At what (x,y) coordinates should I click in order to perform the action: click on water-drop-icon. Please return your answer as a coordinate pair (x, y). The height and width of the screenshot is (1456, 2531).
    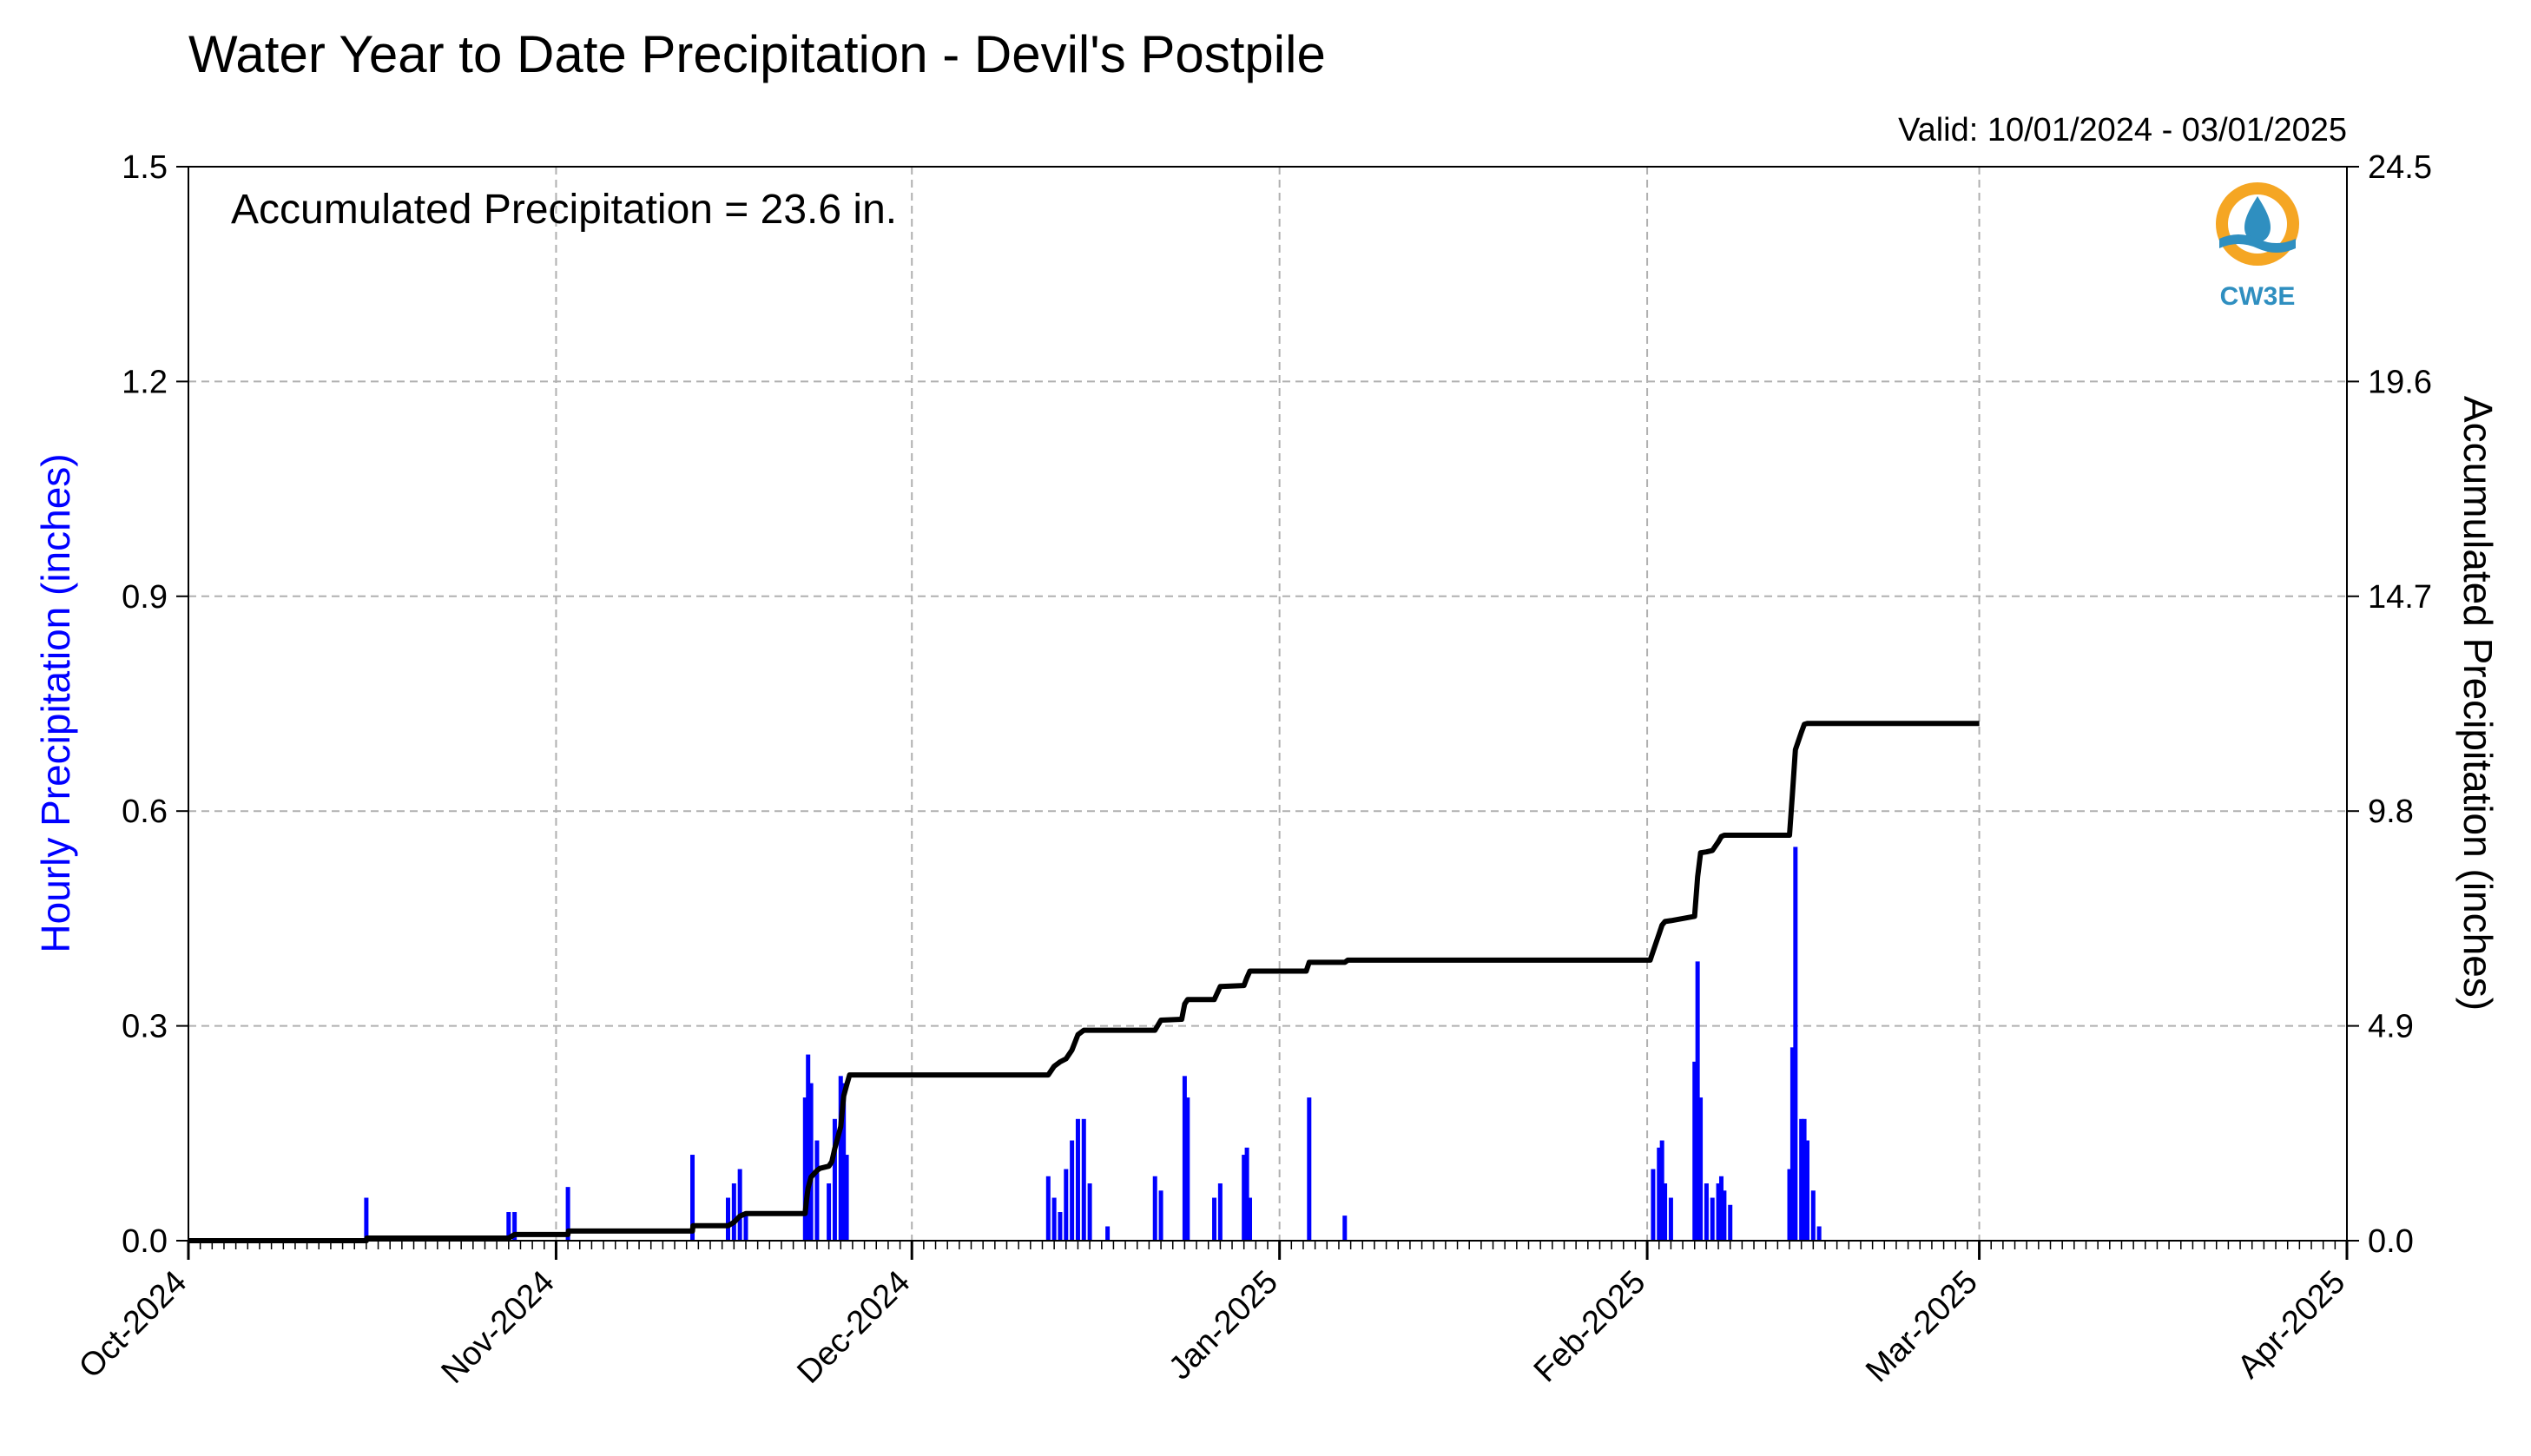
    Looking at the image, I should click on (2257, 219).